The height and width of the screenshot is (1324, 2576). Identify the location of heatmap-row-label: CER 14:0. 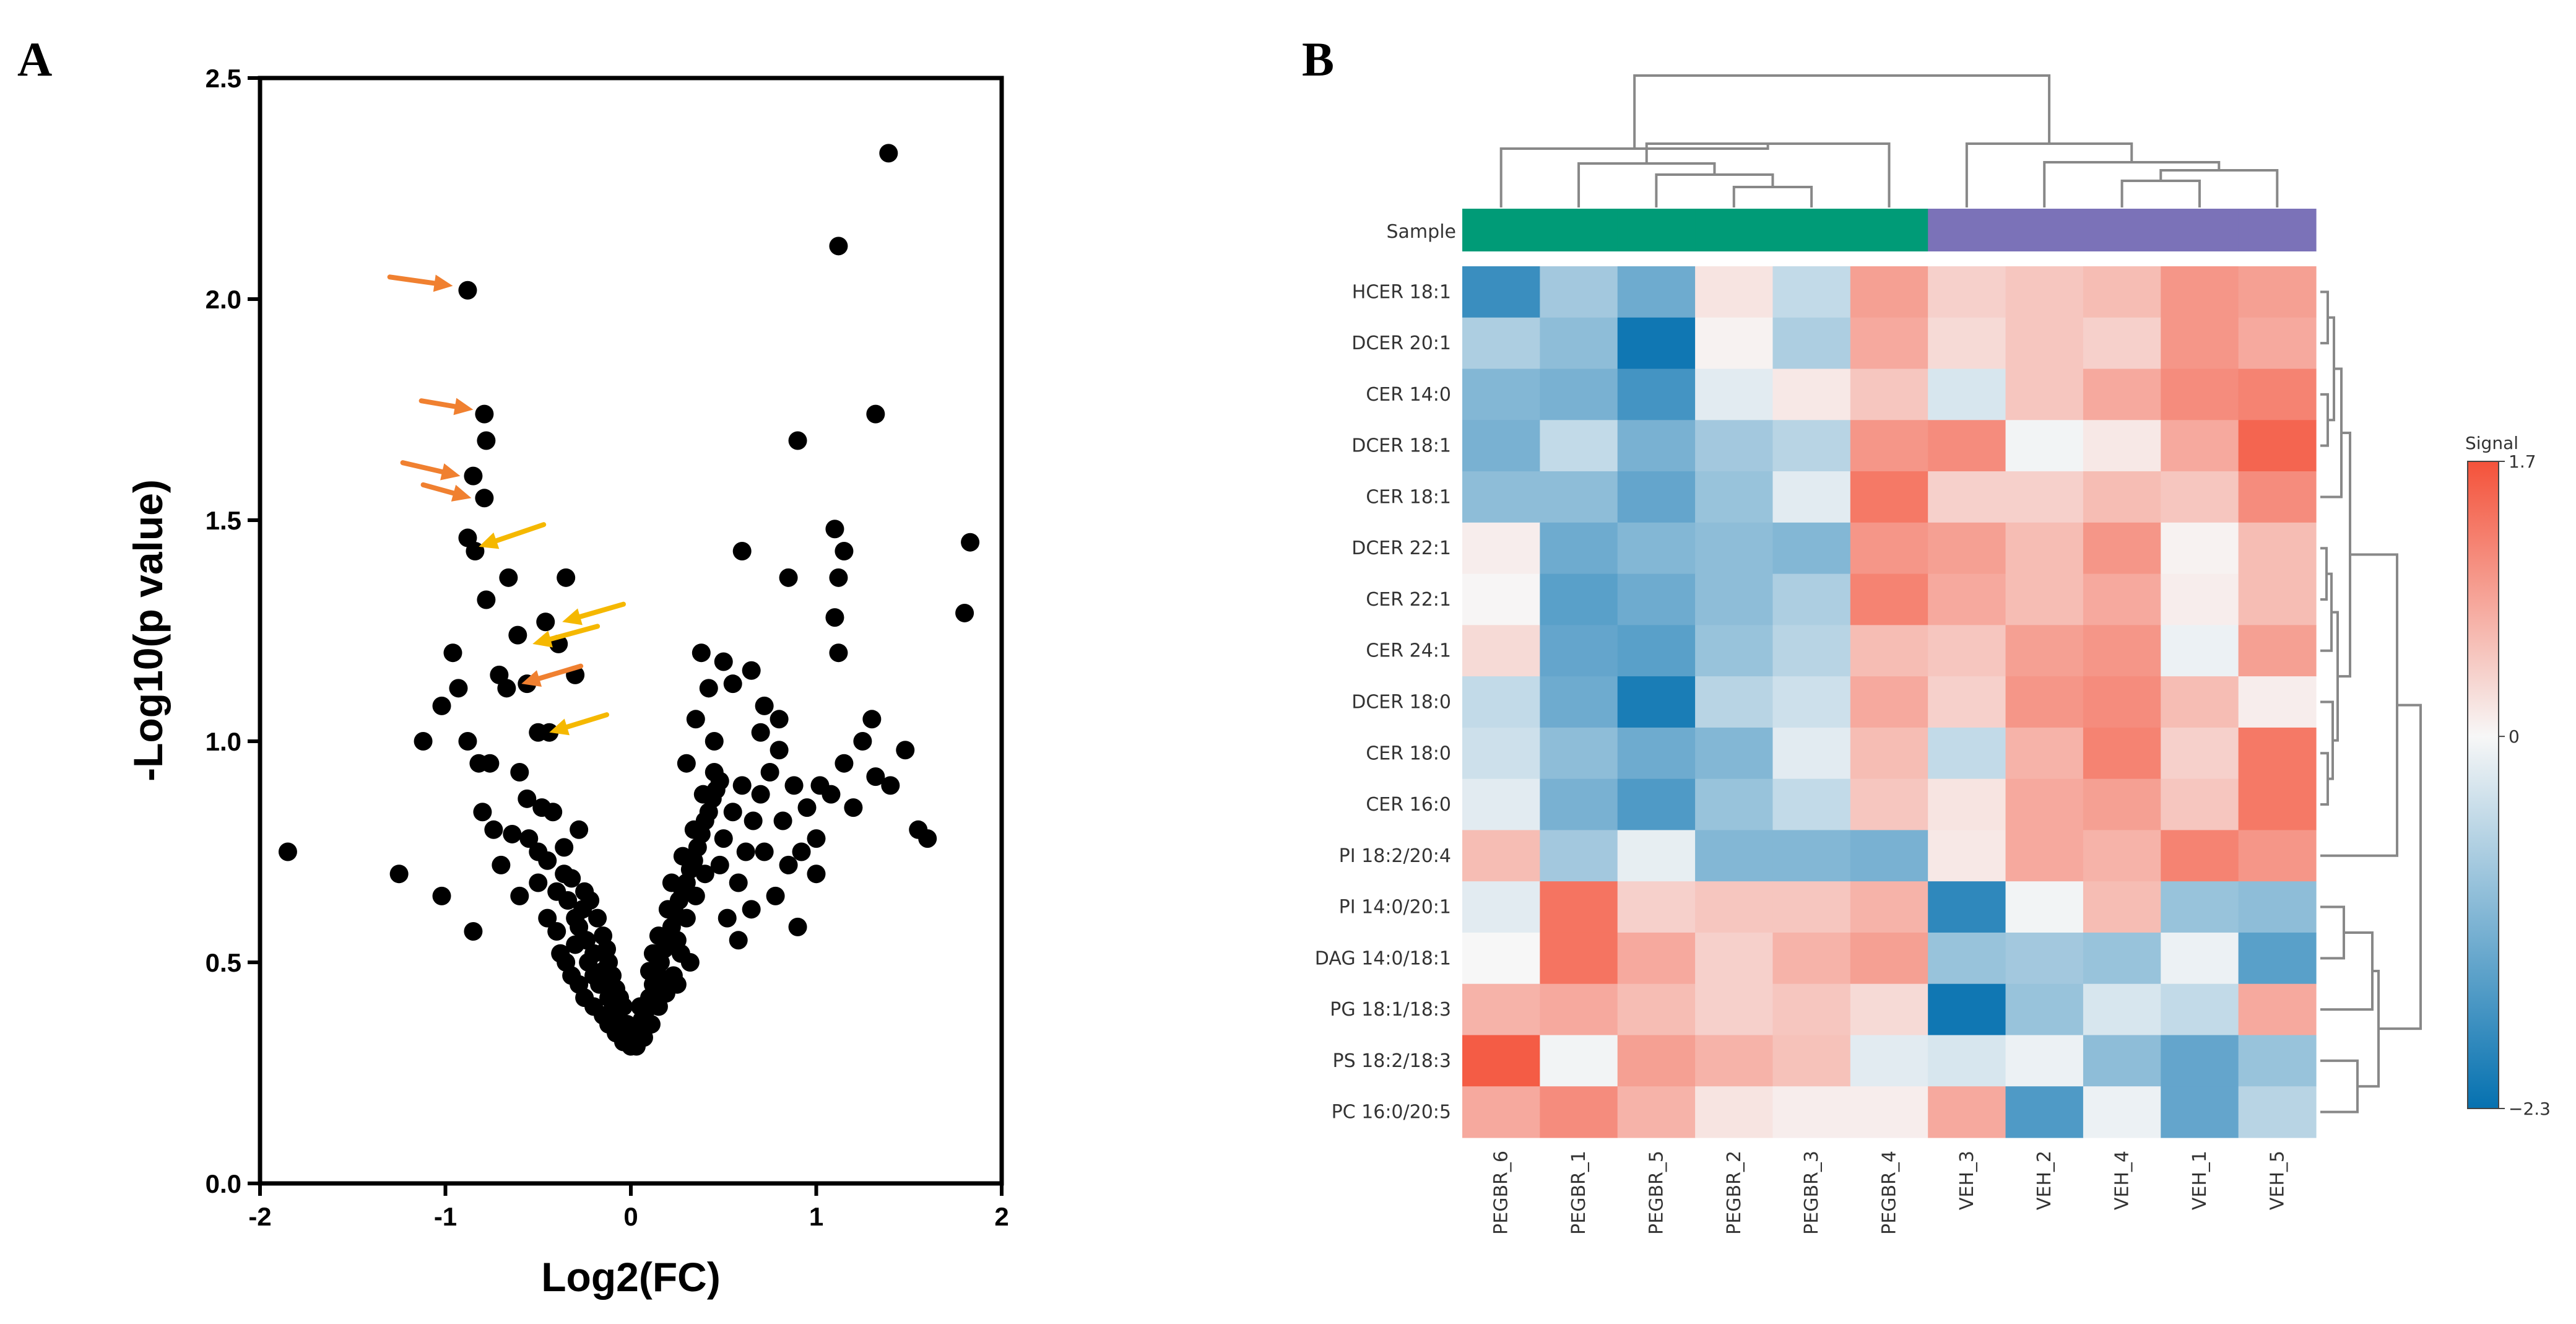
(1408, 395).